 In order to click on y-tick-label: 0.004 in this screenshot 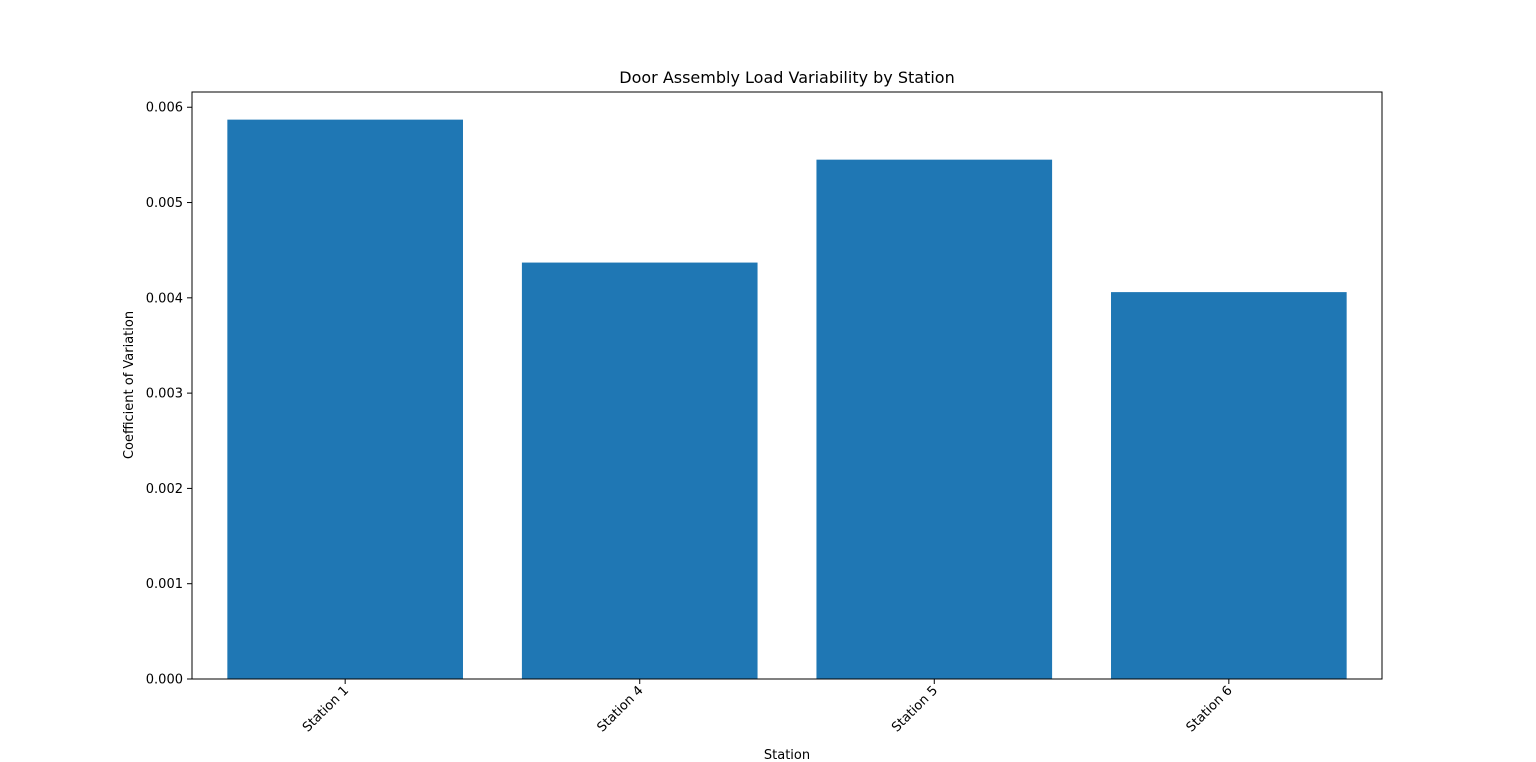, I will do `click(164, 298)`.